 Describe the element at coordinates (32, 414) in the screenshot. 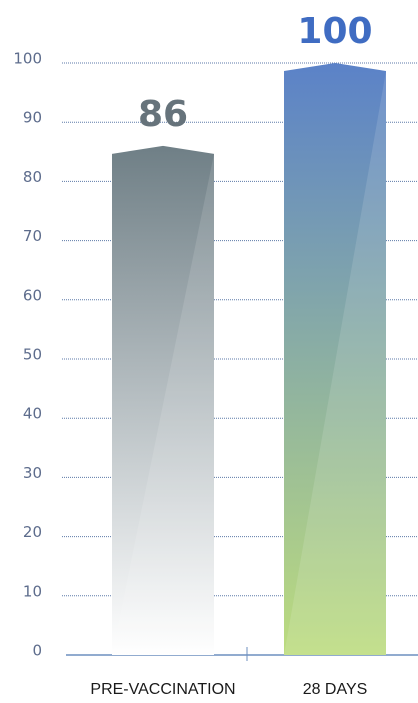

I see `y-tick-label: 40` at that location.